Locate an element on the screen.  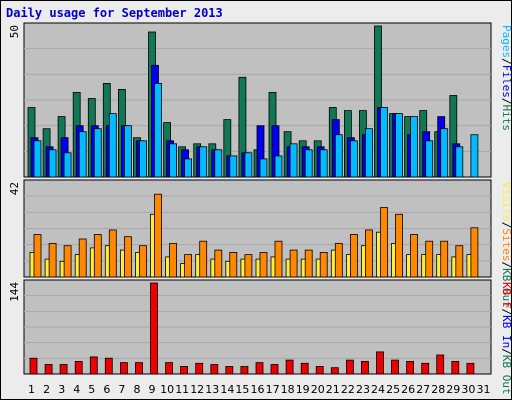
legend-entry: KB In is located at coordinates (506, 331).